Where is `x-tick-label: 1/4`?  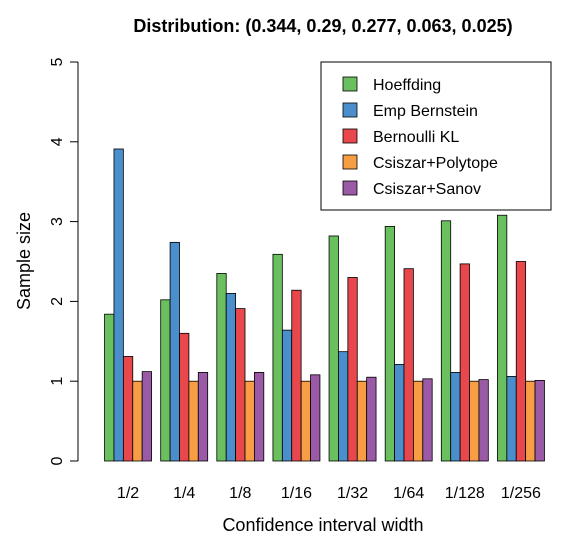
x-tick-label: 1/4 is located at coordinates (184, 493).